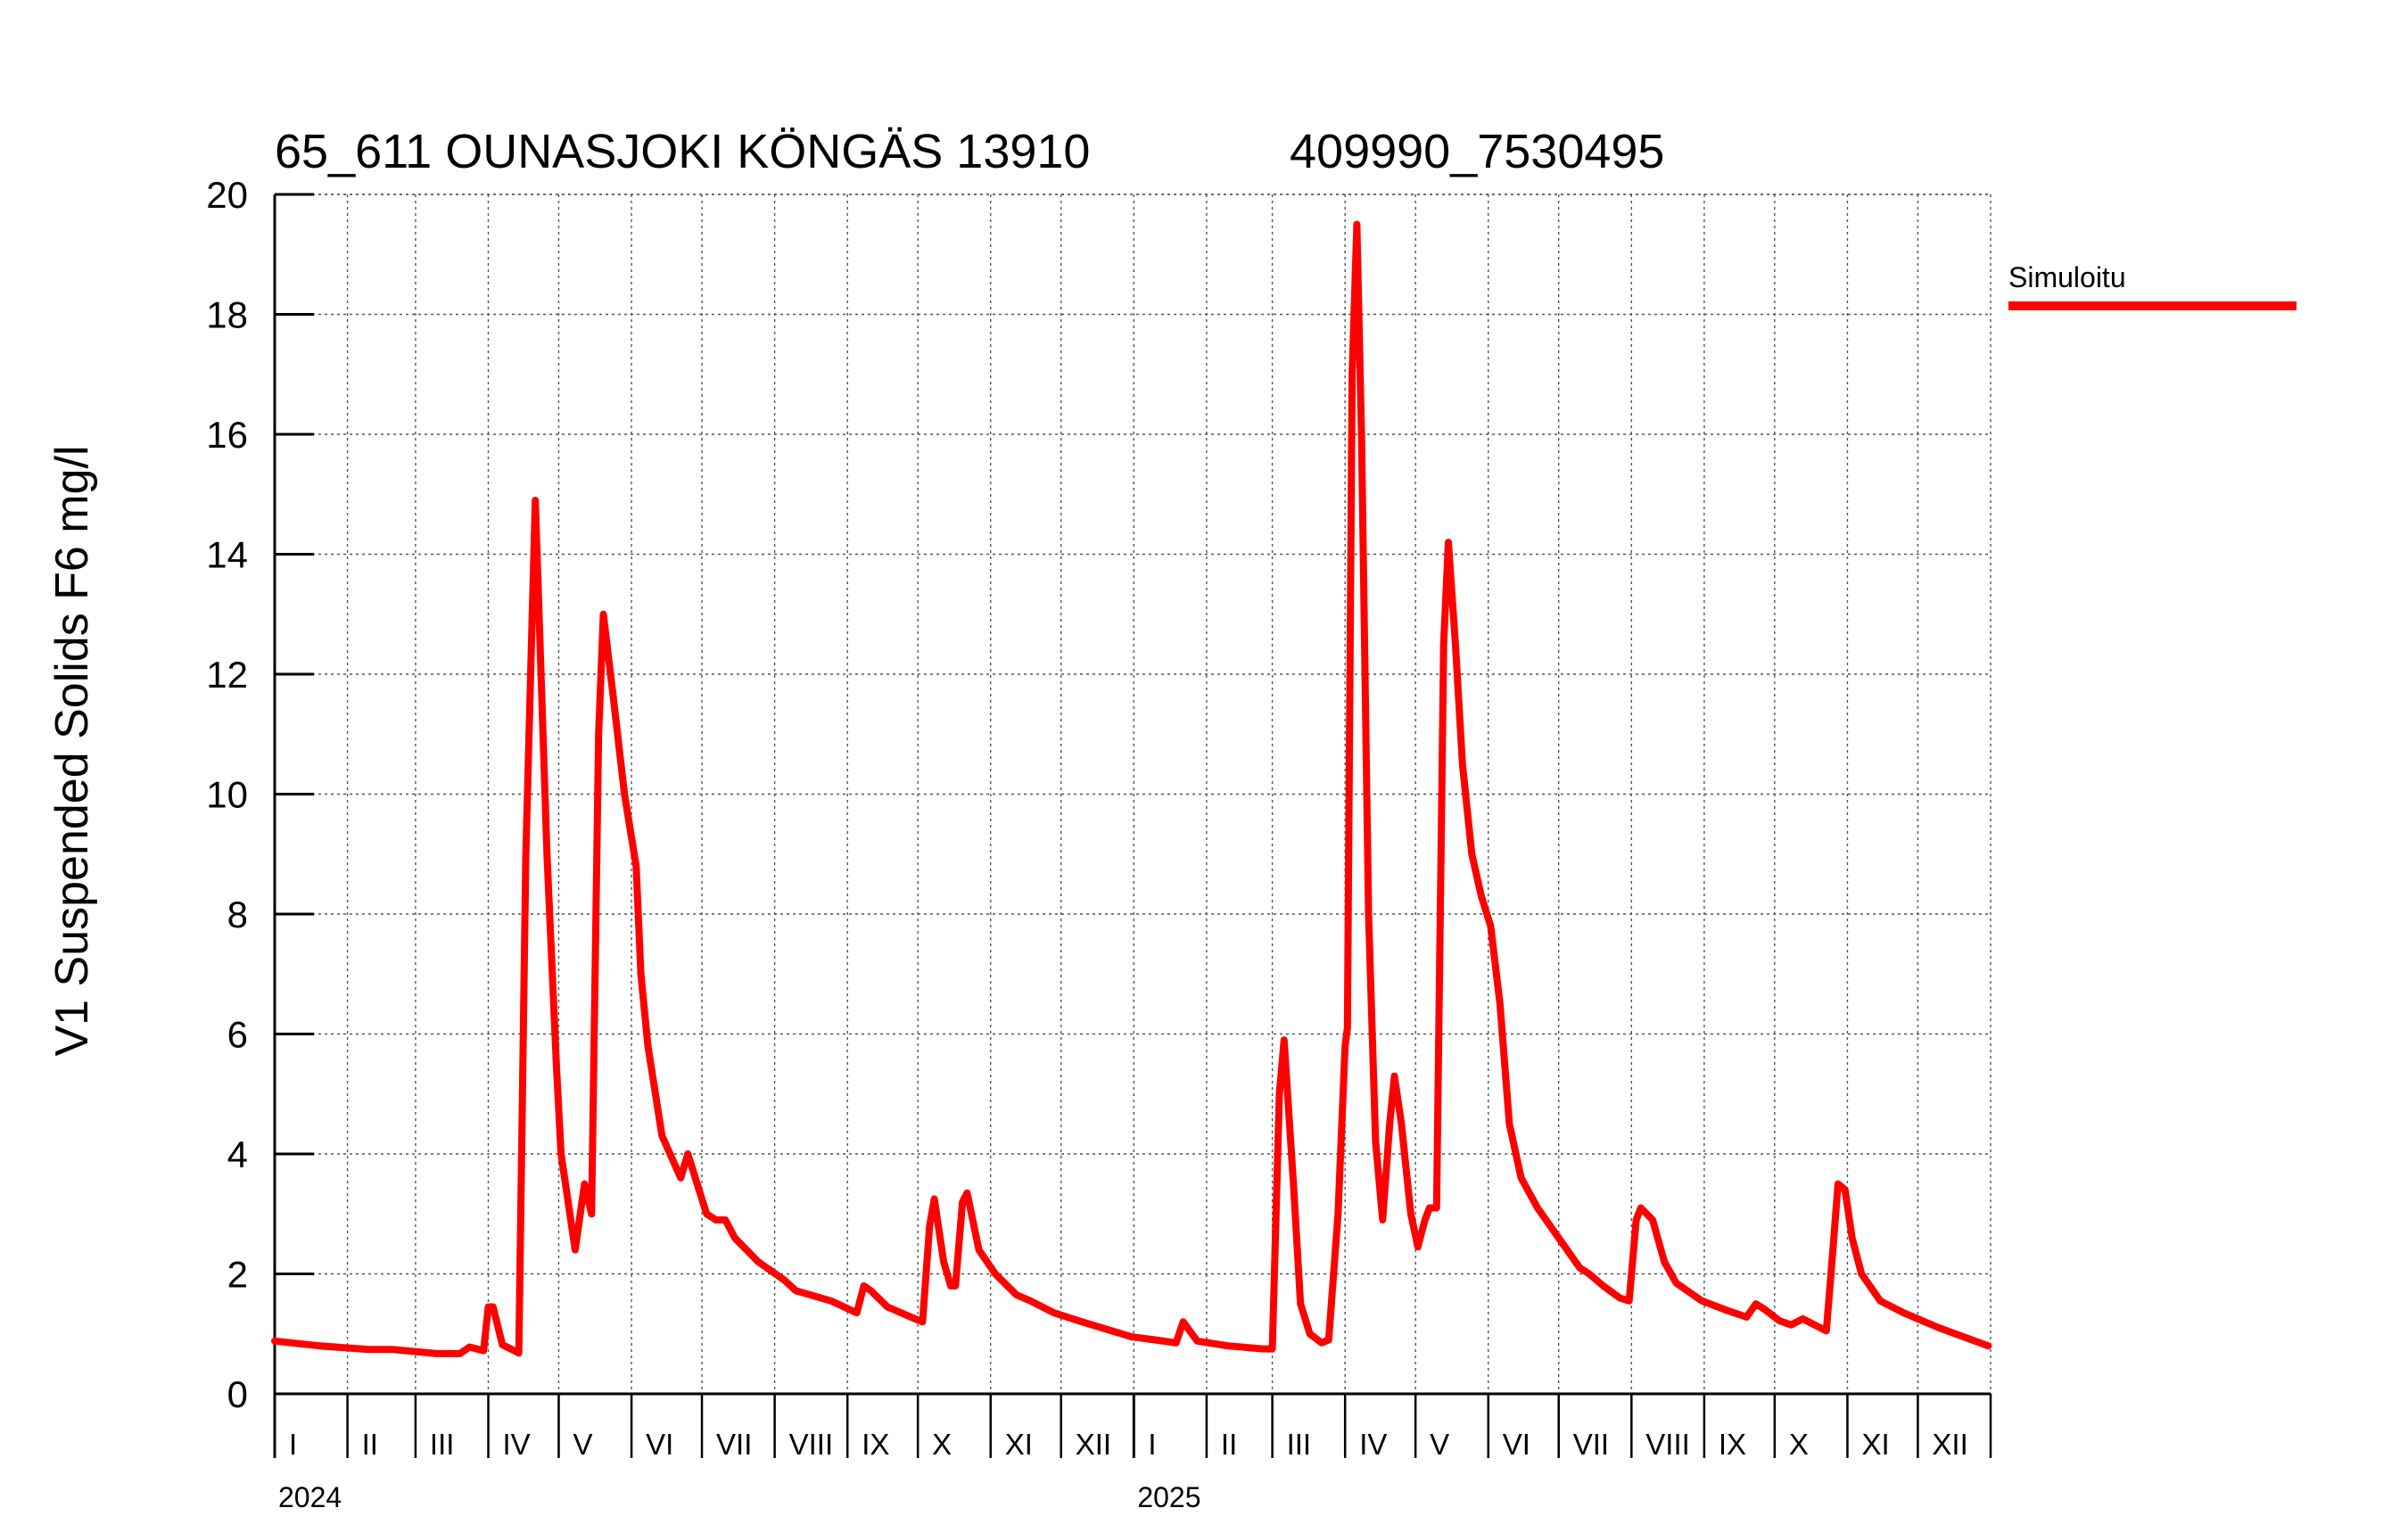 The image size is (2408, 1516). Describe the element at coordinates (442, 1444) in the screenshot. I see `month-label-III: III` at that location.